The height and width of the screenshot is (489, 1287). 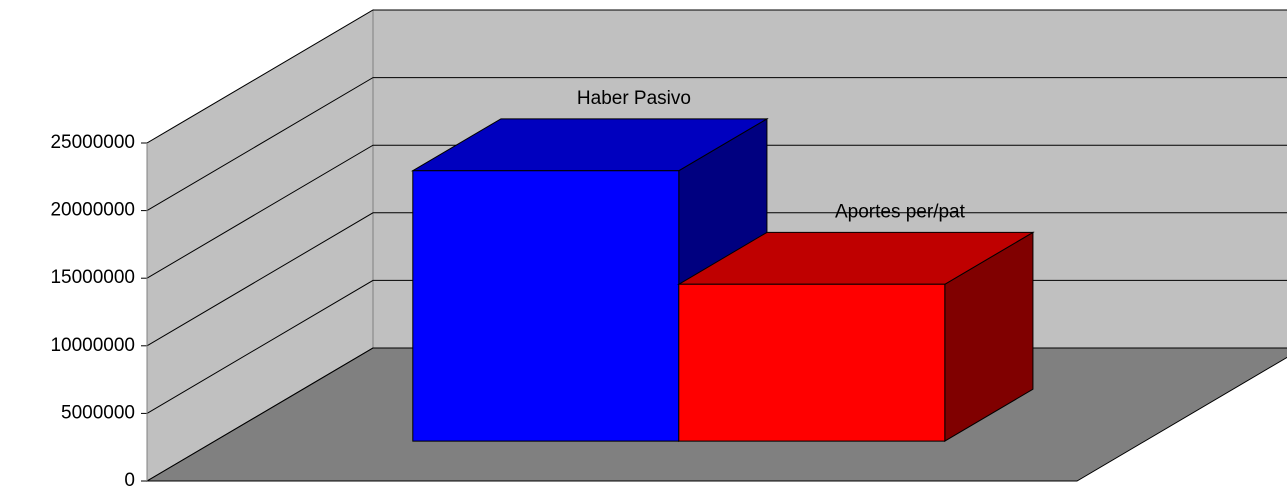 What do you see at coordinates (92, 277) in the screenshot?
I see `y-tick-label: 15000000` at bounding box center [92, 277].